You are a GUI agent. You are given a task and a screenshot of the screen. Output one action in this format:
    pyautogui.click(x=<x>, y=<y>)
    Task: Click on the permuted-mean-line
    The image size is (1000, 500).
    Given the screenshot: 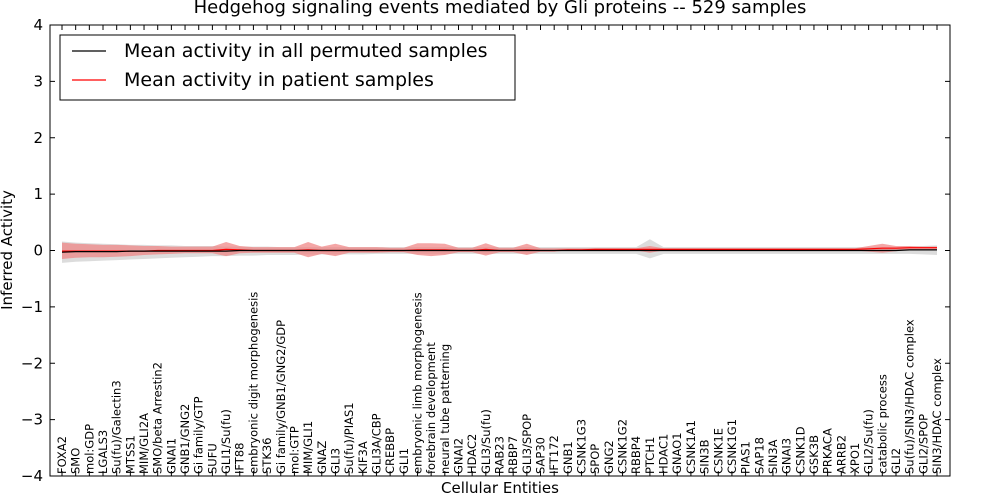 What is the action you would take?
    pyautogui.click(x=499, y=251)
    